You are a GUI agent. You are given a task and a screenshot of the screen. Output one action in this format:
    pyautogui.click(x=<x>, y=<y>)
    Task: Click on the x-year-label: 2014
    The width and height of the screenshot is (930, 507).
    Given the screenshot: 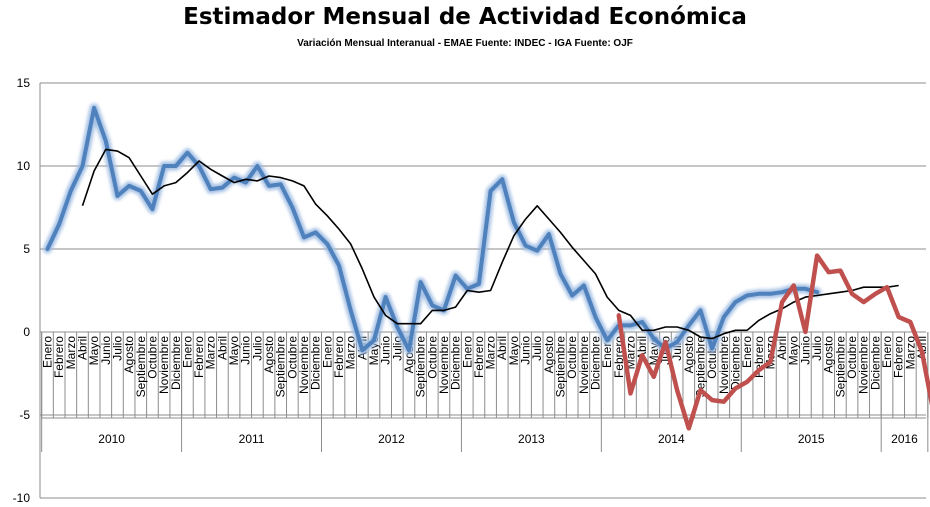 What is the action you would take?
    pyautogui.click(x=671, y=439)
    